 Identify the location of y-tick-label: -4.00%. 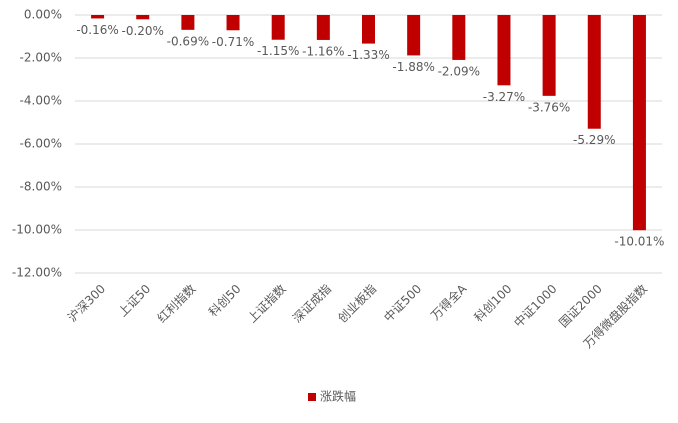
(41, 101).